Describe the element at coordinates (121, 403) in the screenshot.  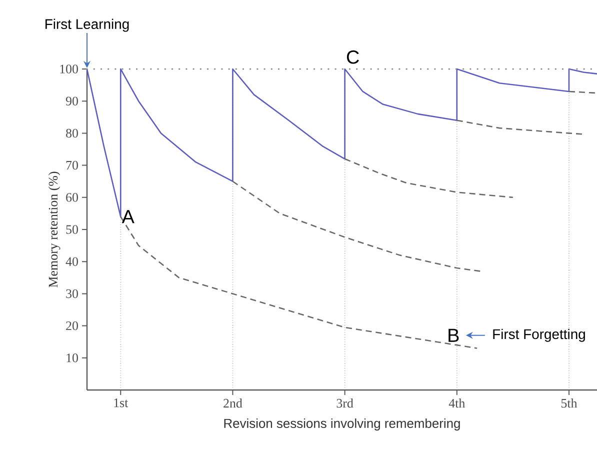
I see `x-tick-label: 1st` at that location.